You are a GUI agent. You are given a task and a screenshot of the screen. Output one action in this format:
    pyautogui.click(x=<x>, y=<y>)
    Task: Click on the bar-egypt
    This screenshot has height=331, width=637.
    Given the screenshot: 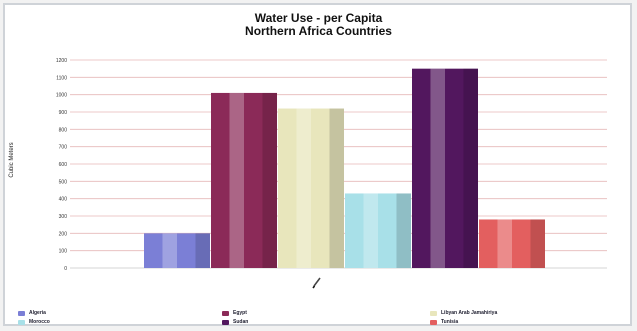 What is the action you would take?
    pyautogui.click(x=244, y=180)
    